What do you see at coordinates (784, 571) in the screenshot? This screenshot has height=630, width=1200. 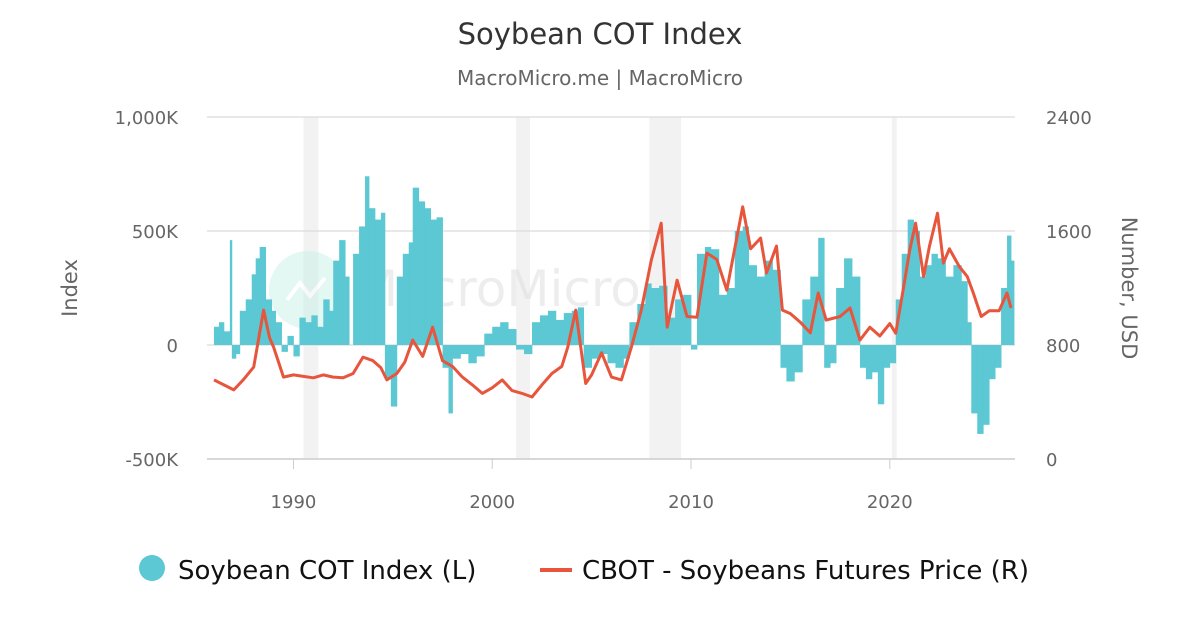 I see `legend-item-price: CBOT - Soybeans Futures Price (R)` at bounding box center [784, 571].